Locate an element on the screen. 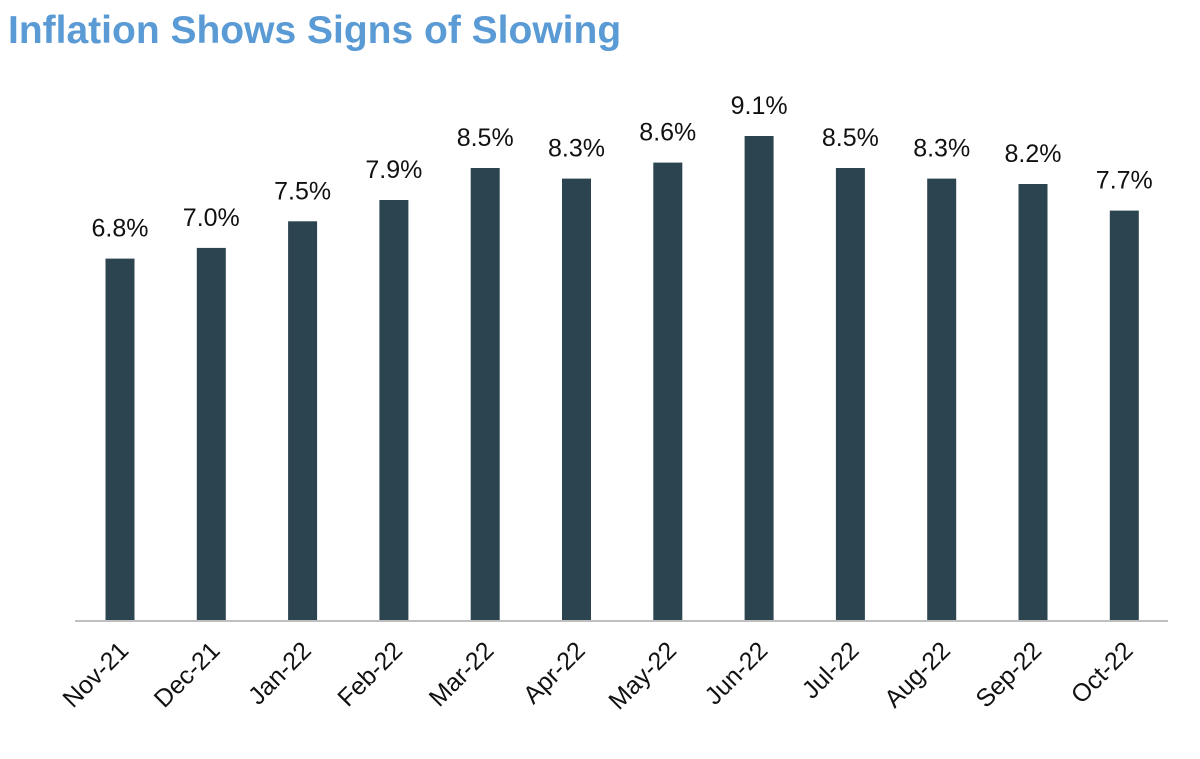 This screenshot has width=1200, height=759. x-tick-label-jun-22: Jun-22 is located at coordinates (736, 673).